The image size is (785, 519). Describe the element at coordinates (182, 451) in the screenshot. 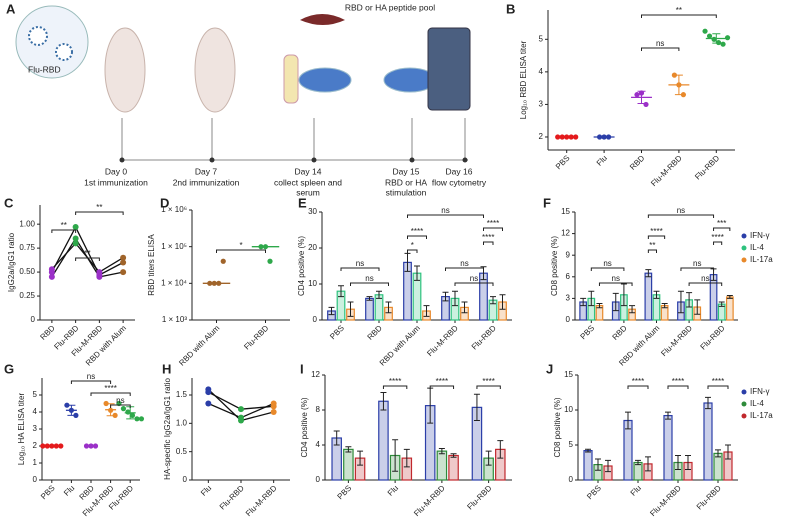

I see `y-tick-label: 0.5` at that location.